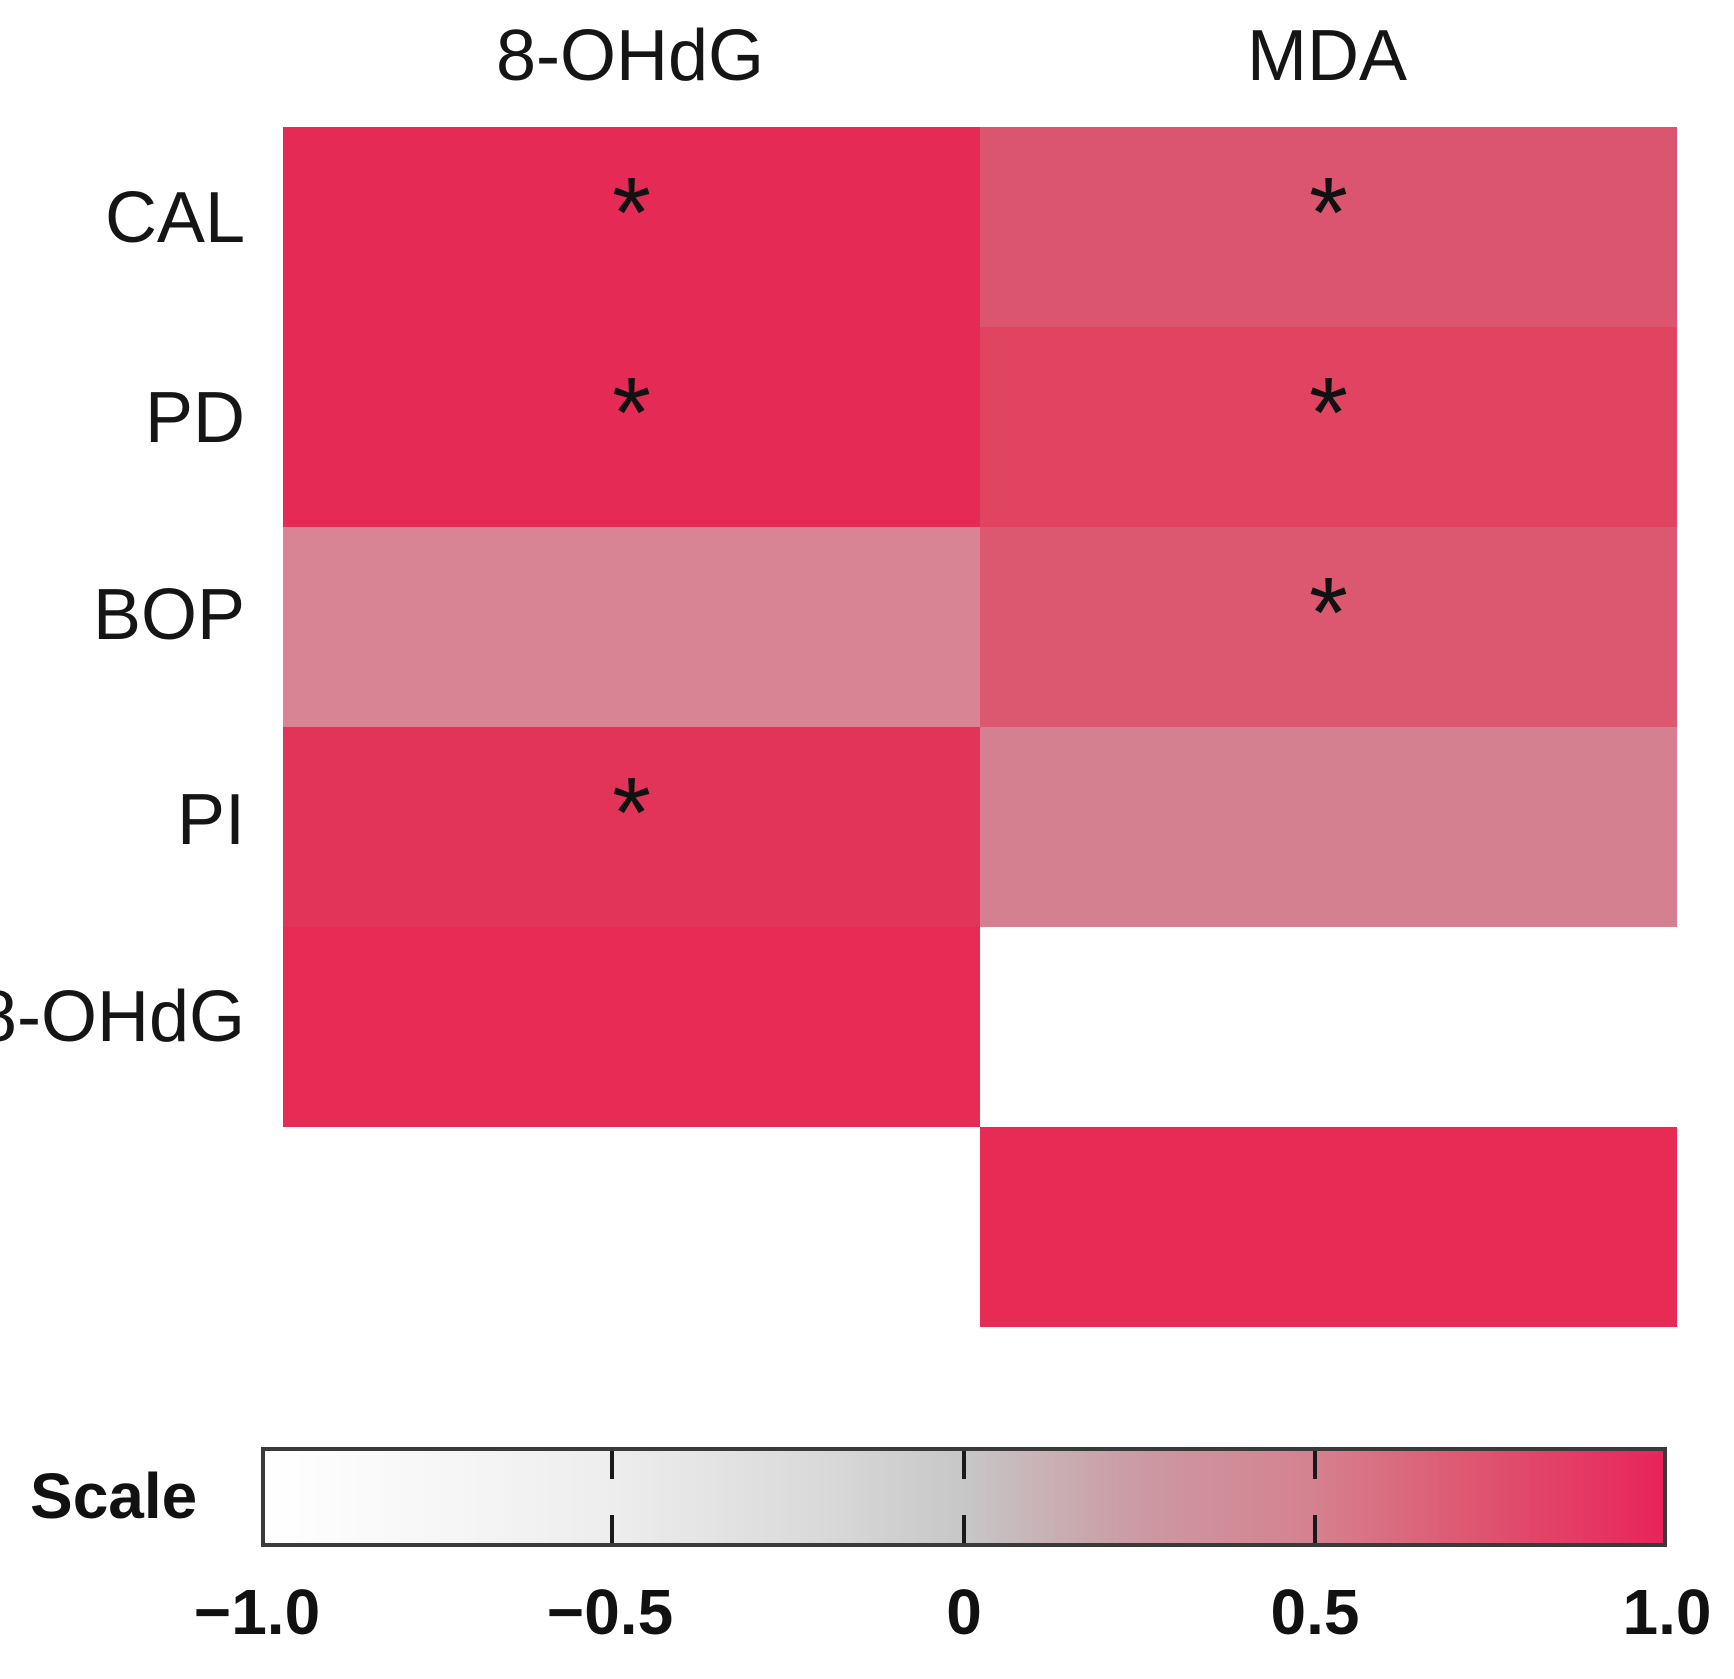 The image size is (1734, 1679). I want to click on row-label-pd: PD, so click(194, 418).